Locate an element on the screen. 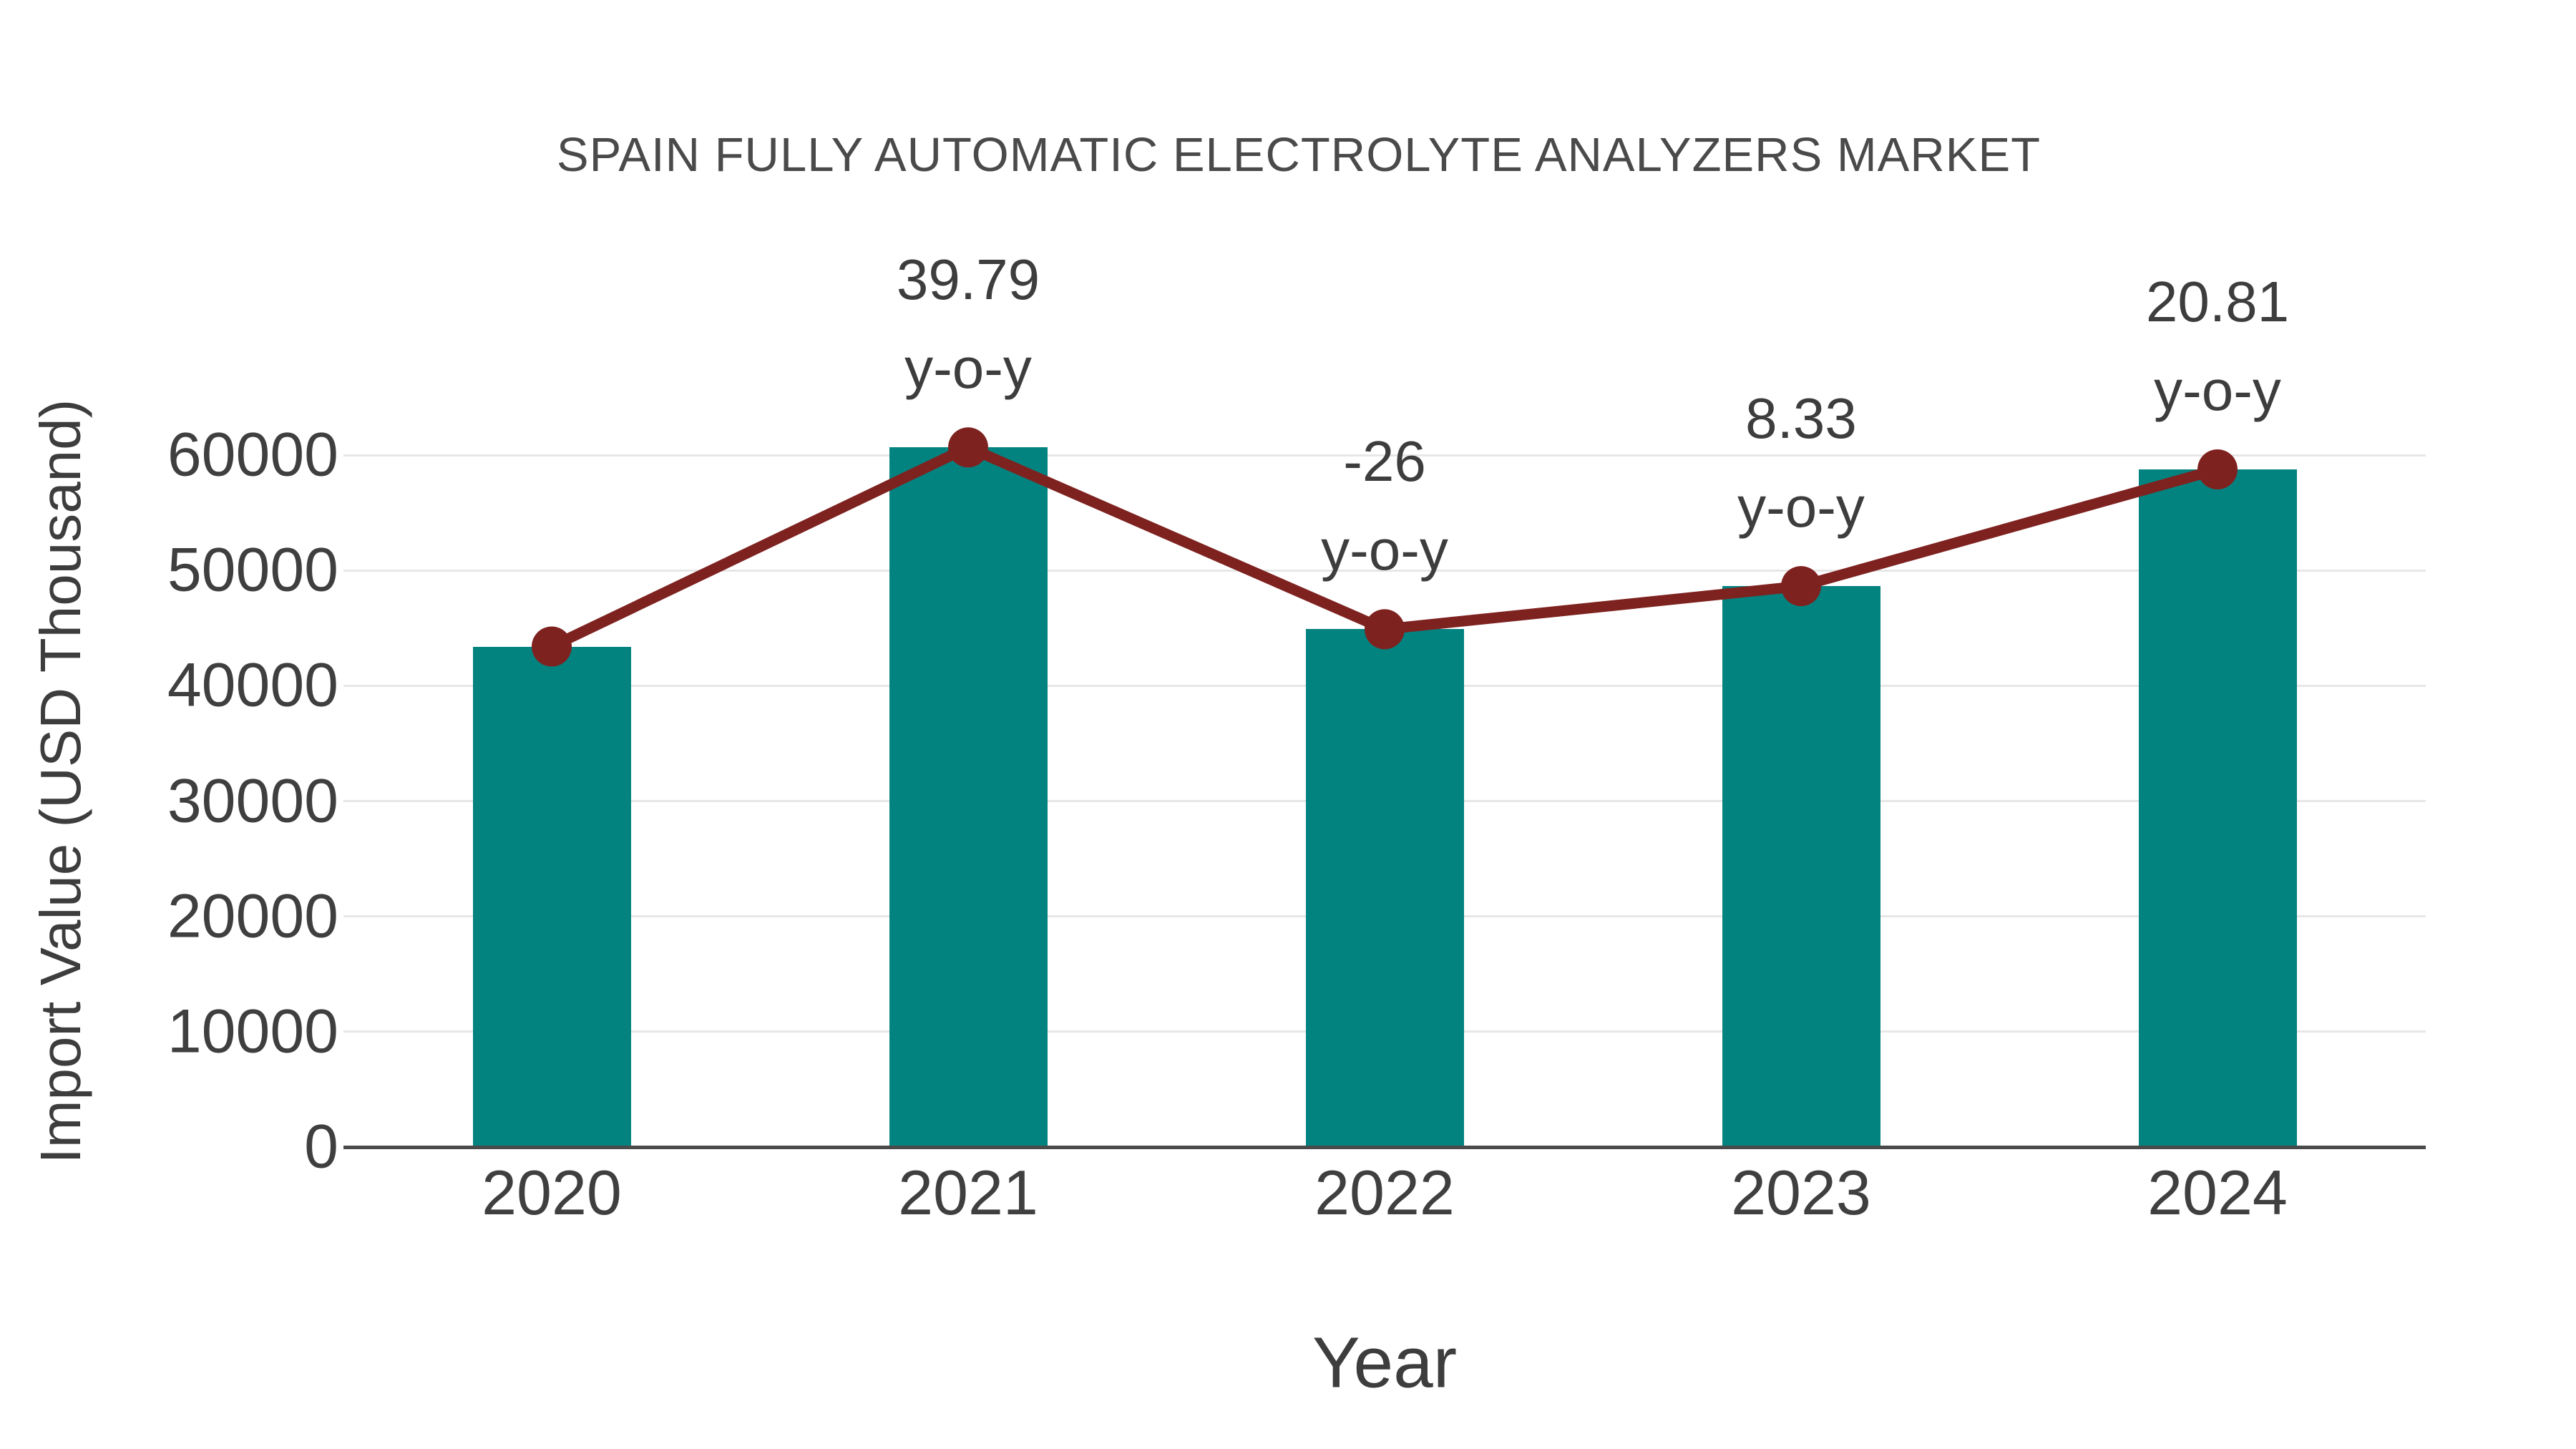  x-tick-label: 2023 is located at coordinates (1801, 1192).